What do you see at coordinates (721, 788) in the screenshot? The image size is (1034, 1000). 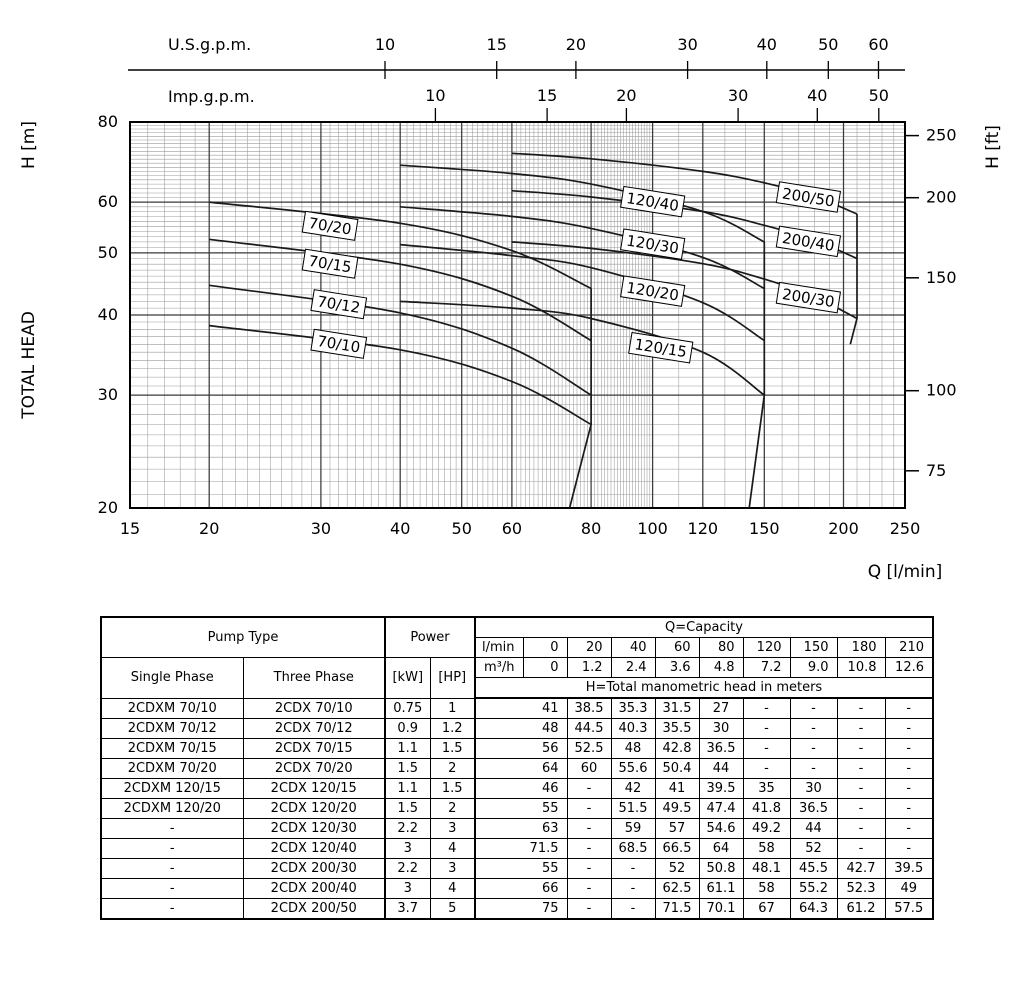 I see `cell-head-4: 39.5` at bounding box center [721, 788].